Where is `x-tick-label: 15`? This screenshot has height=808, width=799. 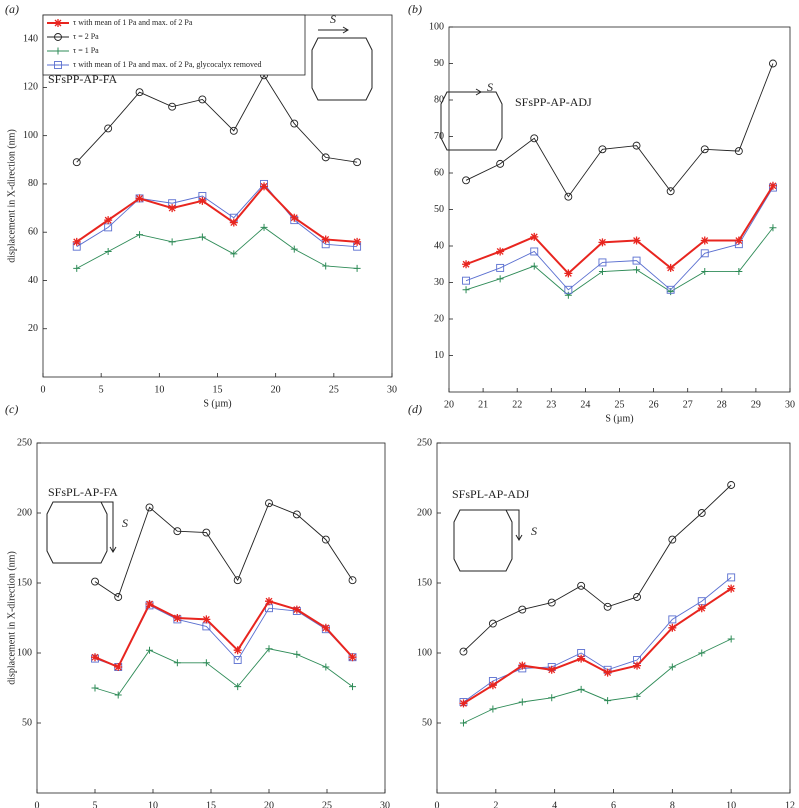 x-tick-label: 15 is located at coordinates (218, 389).